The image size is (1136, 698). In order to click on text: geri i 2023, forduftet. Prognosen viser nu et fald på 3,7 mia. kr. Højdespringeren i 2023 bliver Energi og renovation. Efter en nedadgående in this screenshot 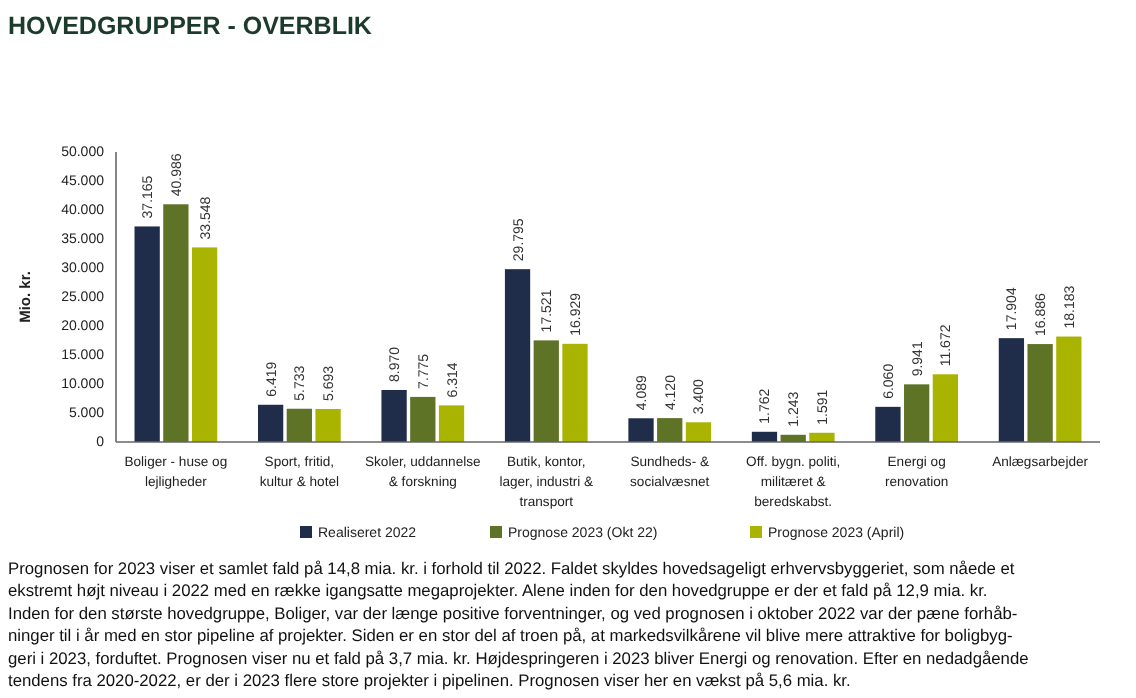, I will do `click(519, 657)`.